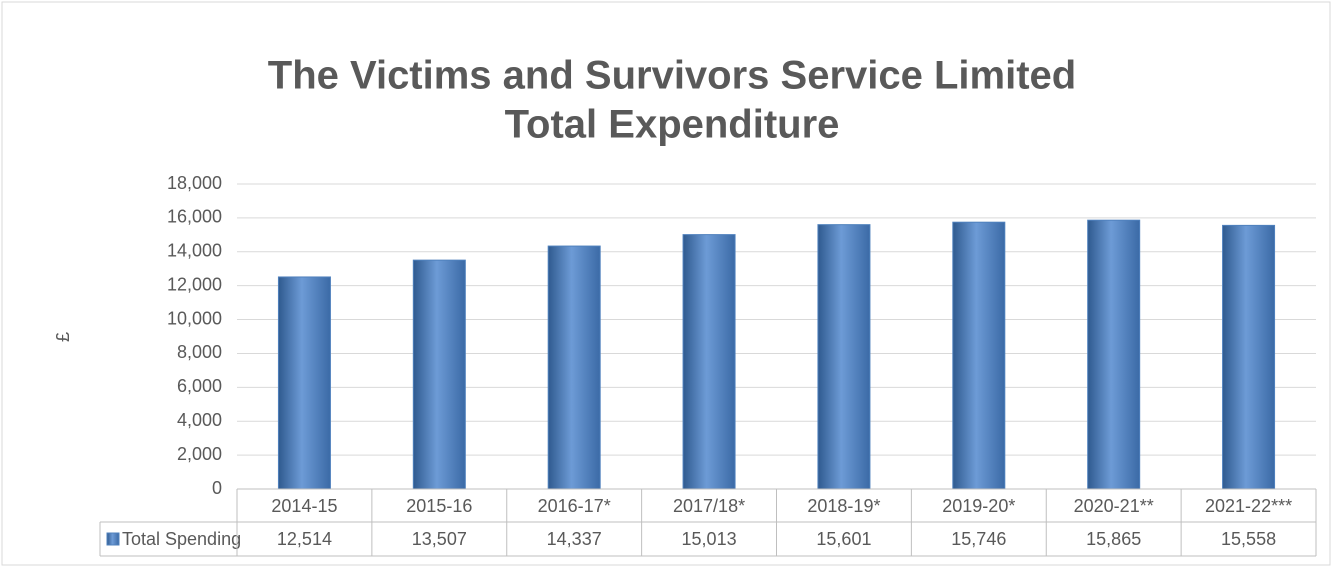 The width and height of the screenshot is (1333, 568). Describe the element at coordinates (199, 454) in the screenshot. I see `y-tick-label: 2,000` at that location.